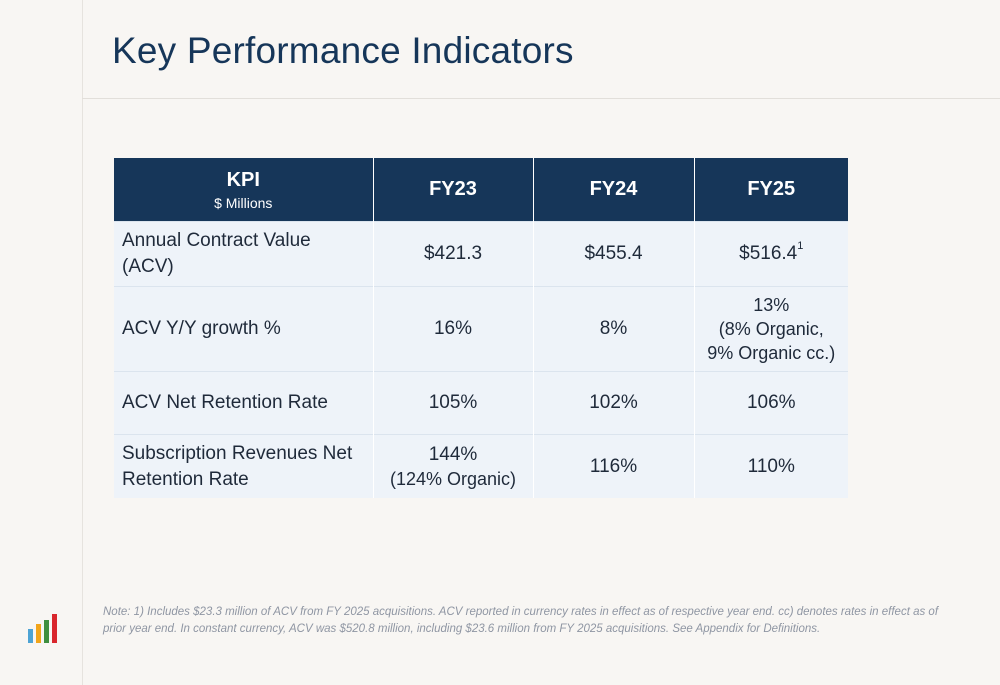 The height and width of the screenshot is (685, 1000). I want to click on cell-growth-fy25-organic: (8% Organic,, so click(771, 328).